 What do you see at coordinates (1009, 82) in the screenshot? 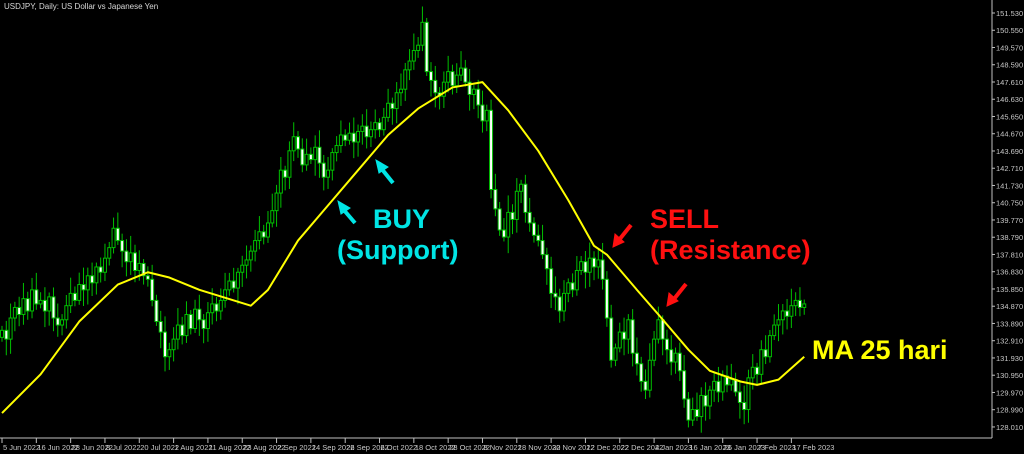
I see `y-tick-label: 147.610` at bounding box center [1009, 82].